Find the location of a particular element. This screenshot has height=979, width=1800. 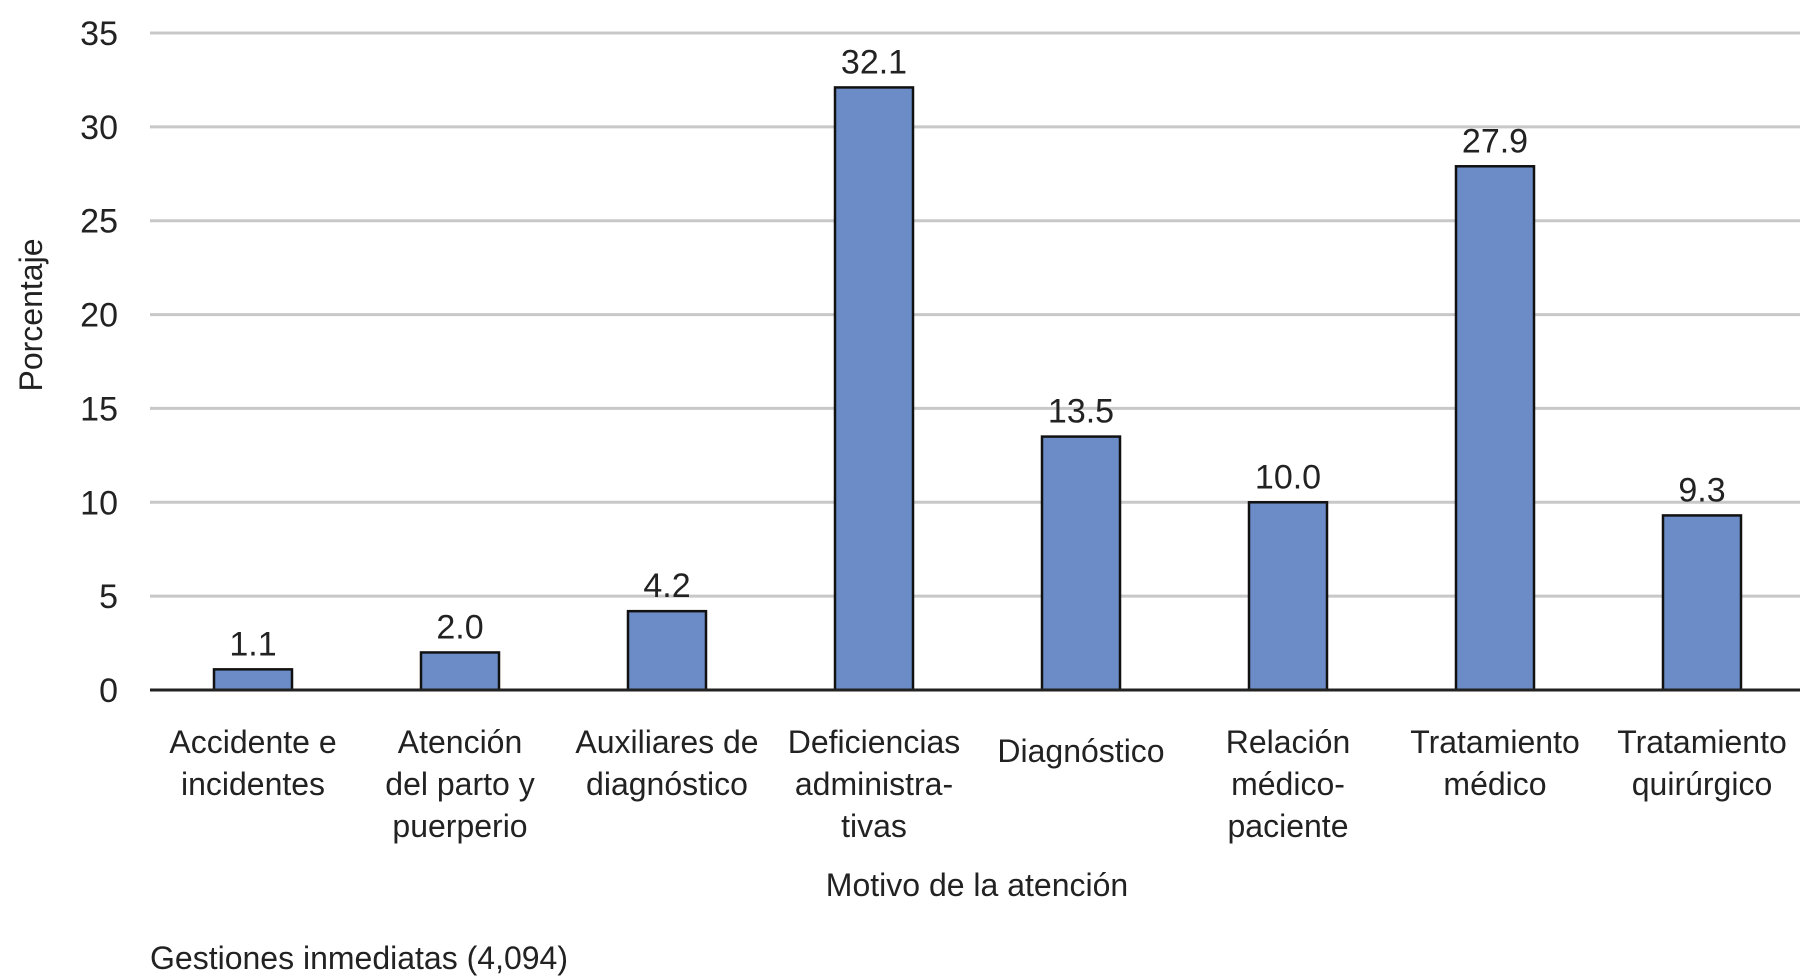

footnote: Gestiones inmediatas (4,094) is located at coordinates (359, 958).